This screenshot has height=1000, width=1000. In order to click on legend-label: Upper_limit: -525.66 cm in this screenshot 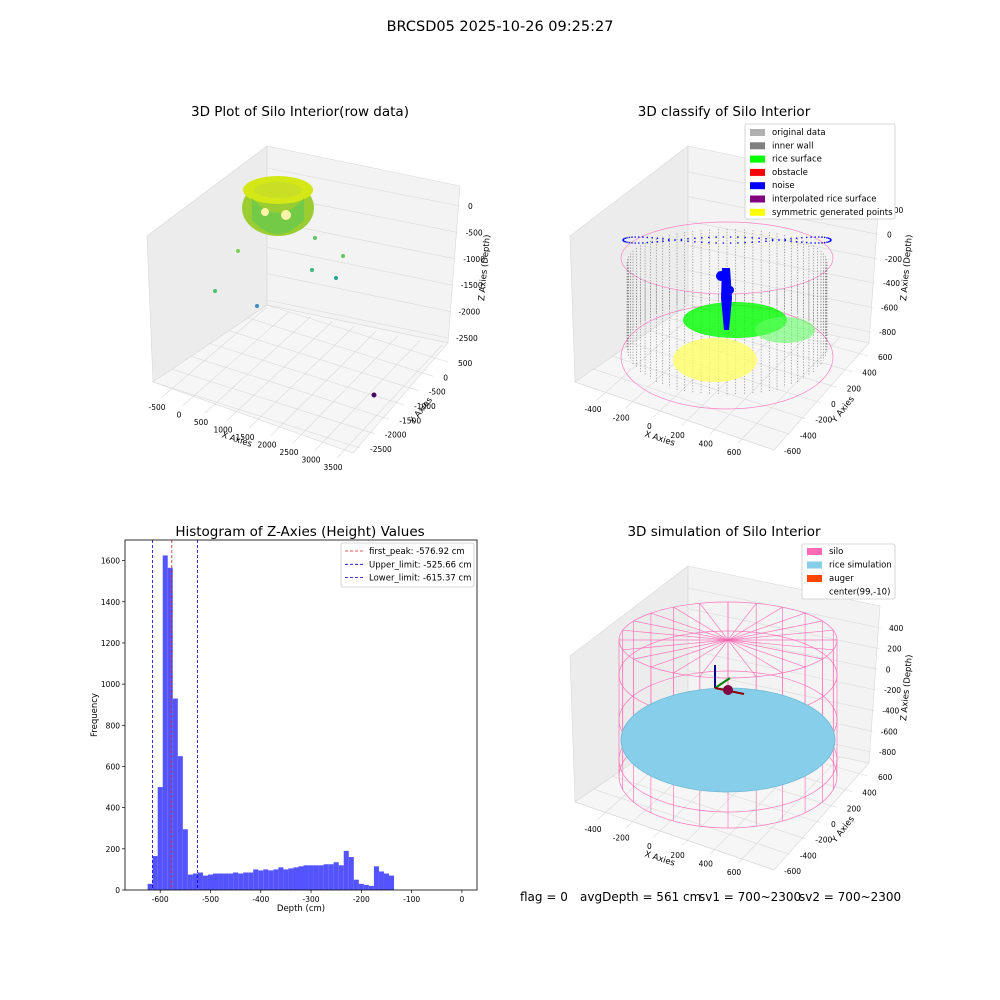, I will do `click(420, 565)`.